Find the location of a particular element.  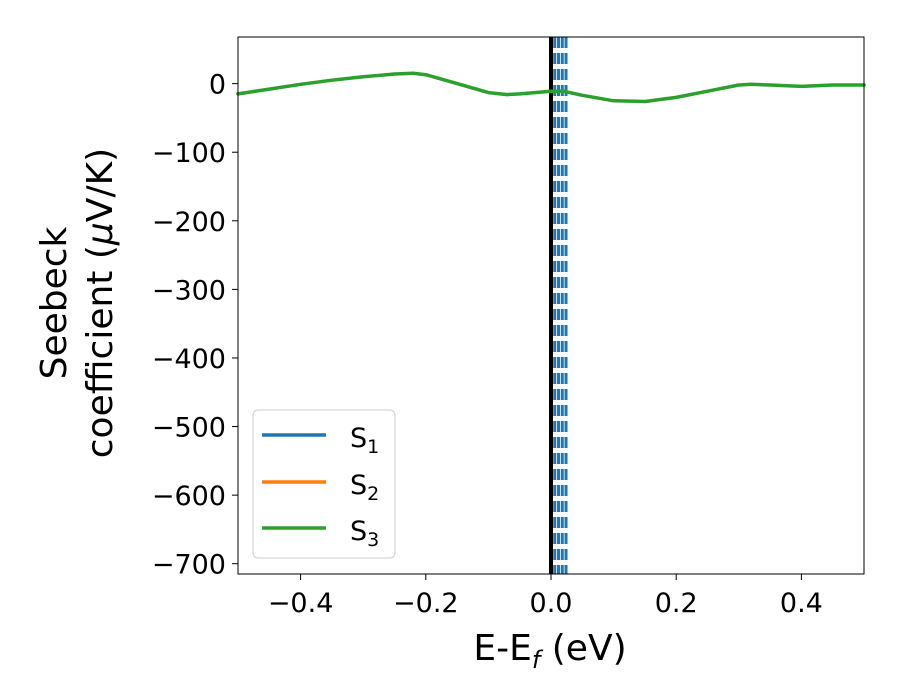

x-tick-label: −0.4 is located at coordinates (301, 603).